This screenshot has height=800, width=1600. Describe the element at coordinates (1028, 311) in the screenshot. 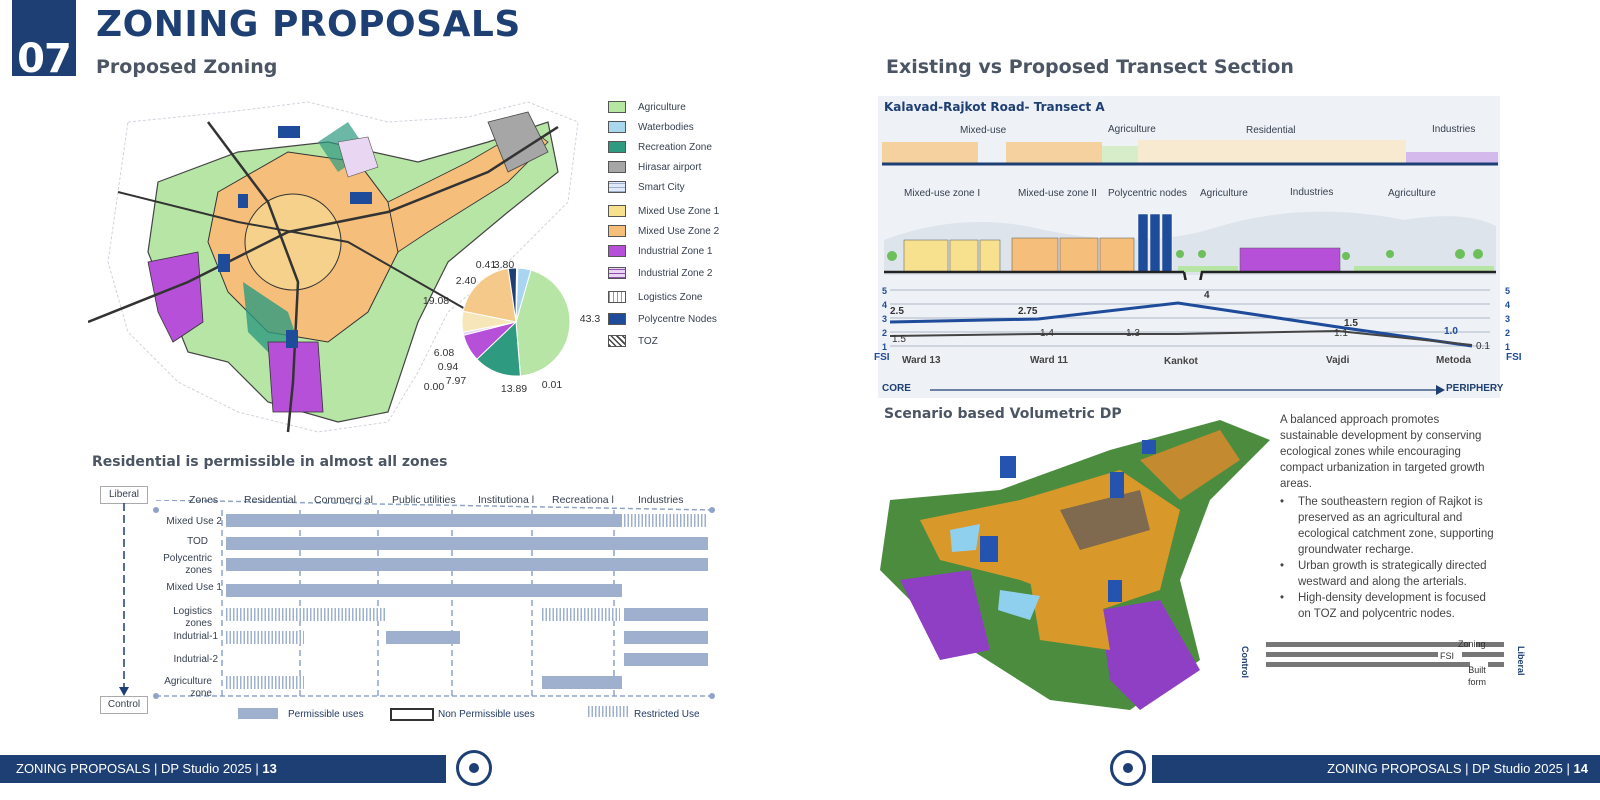

I see `proposed-value-2: 2.75` at that location.